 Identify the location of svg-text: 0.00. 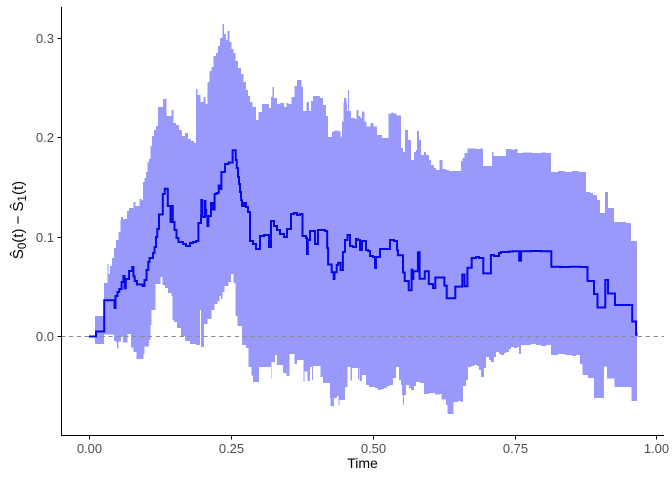
(89, 448).